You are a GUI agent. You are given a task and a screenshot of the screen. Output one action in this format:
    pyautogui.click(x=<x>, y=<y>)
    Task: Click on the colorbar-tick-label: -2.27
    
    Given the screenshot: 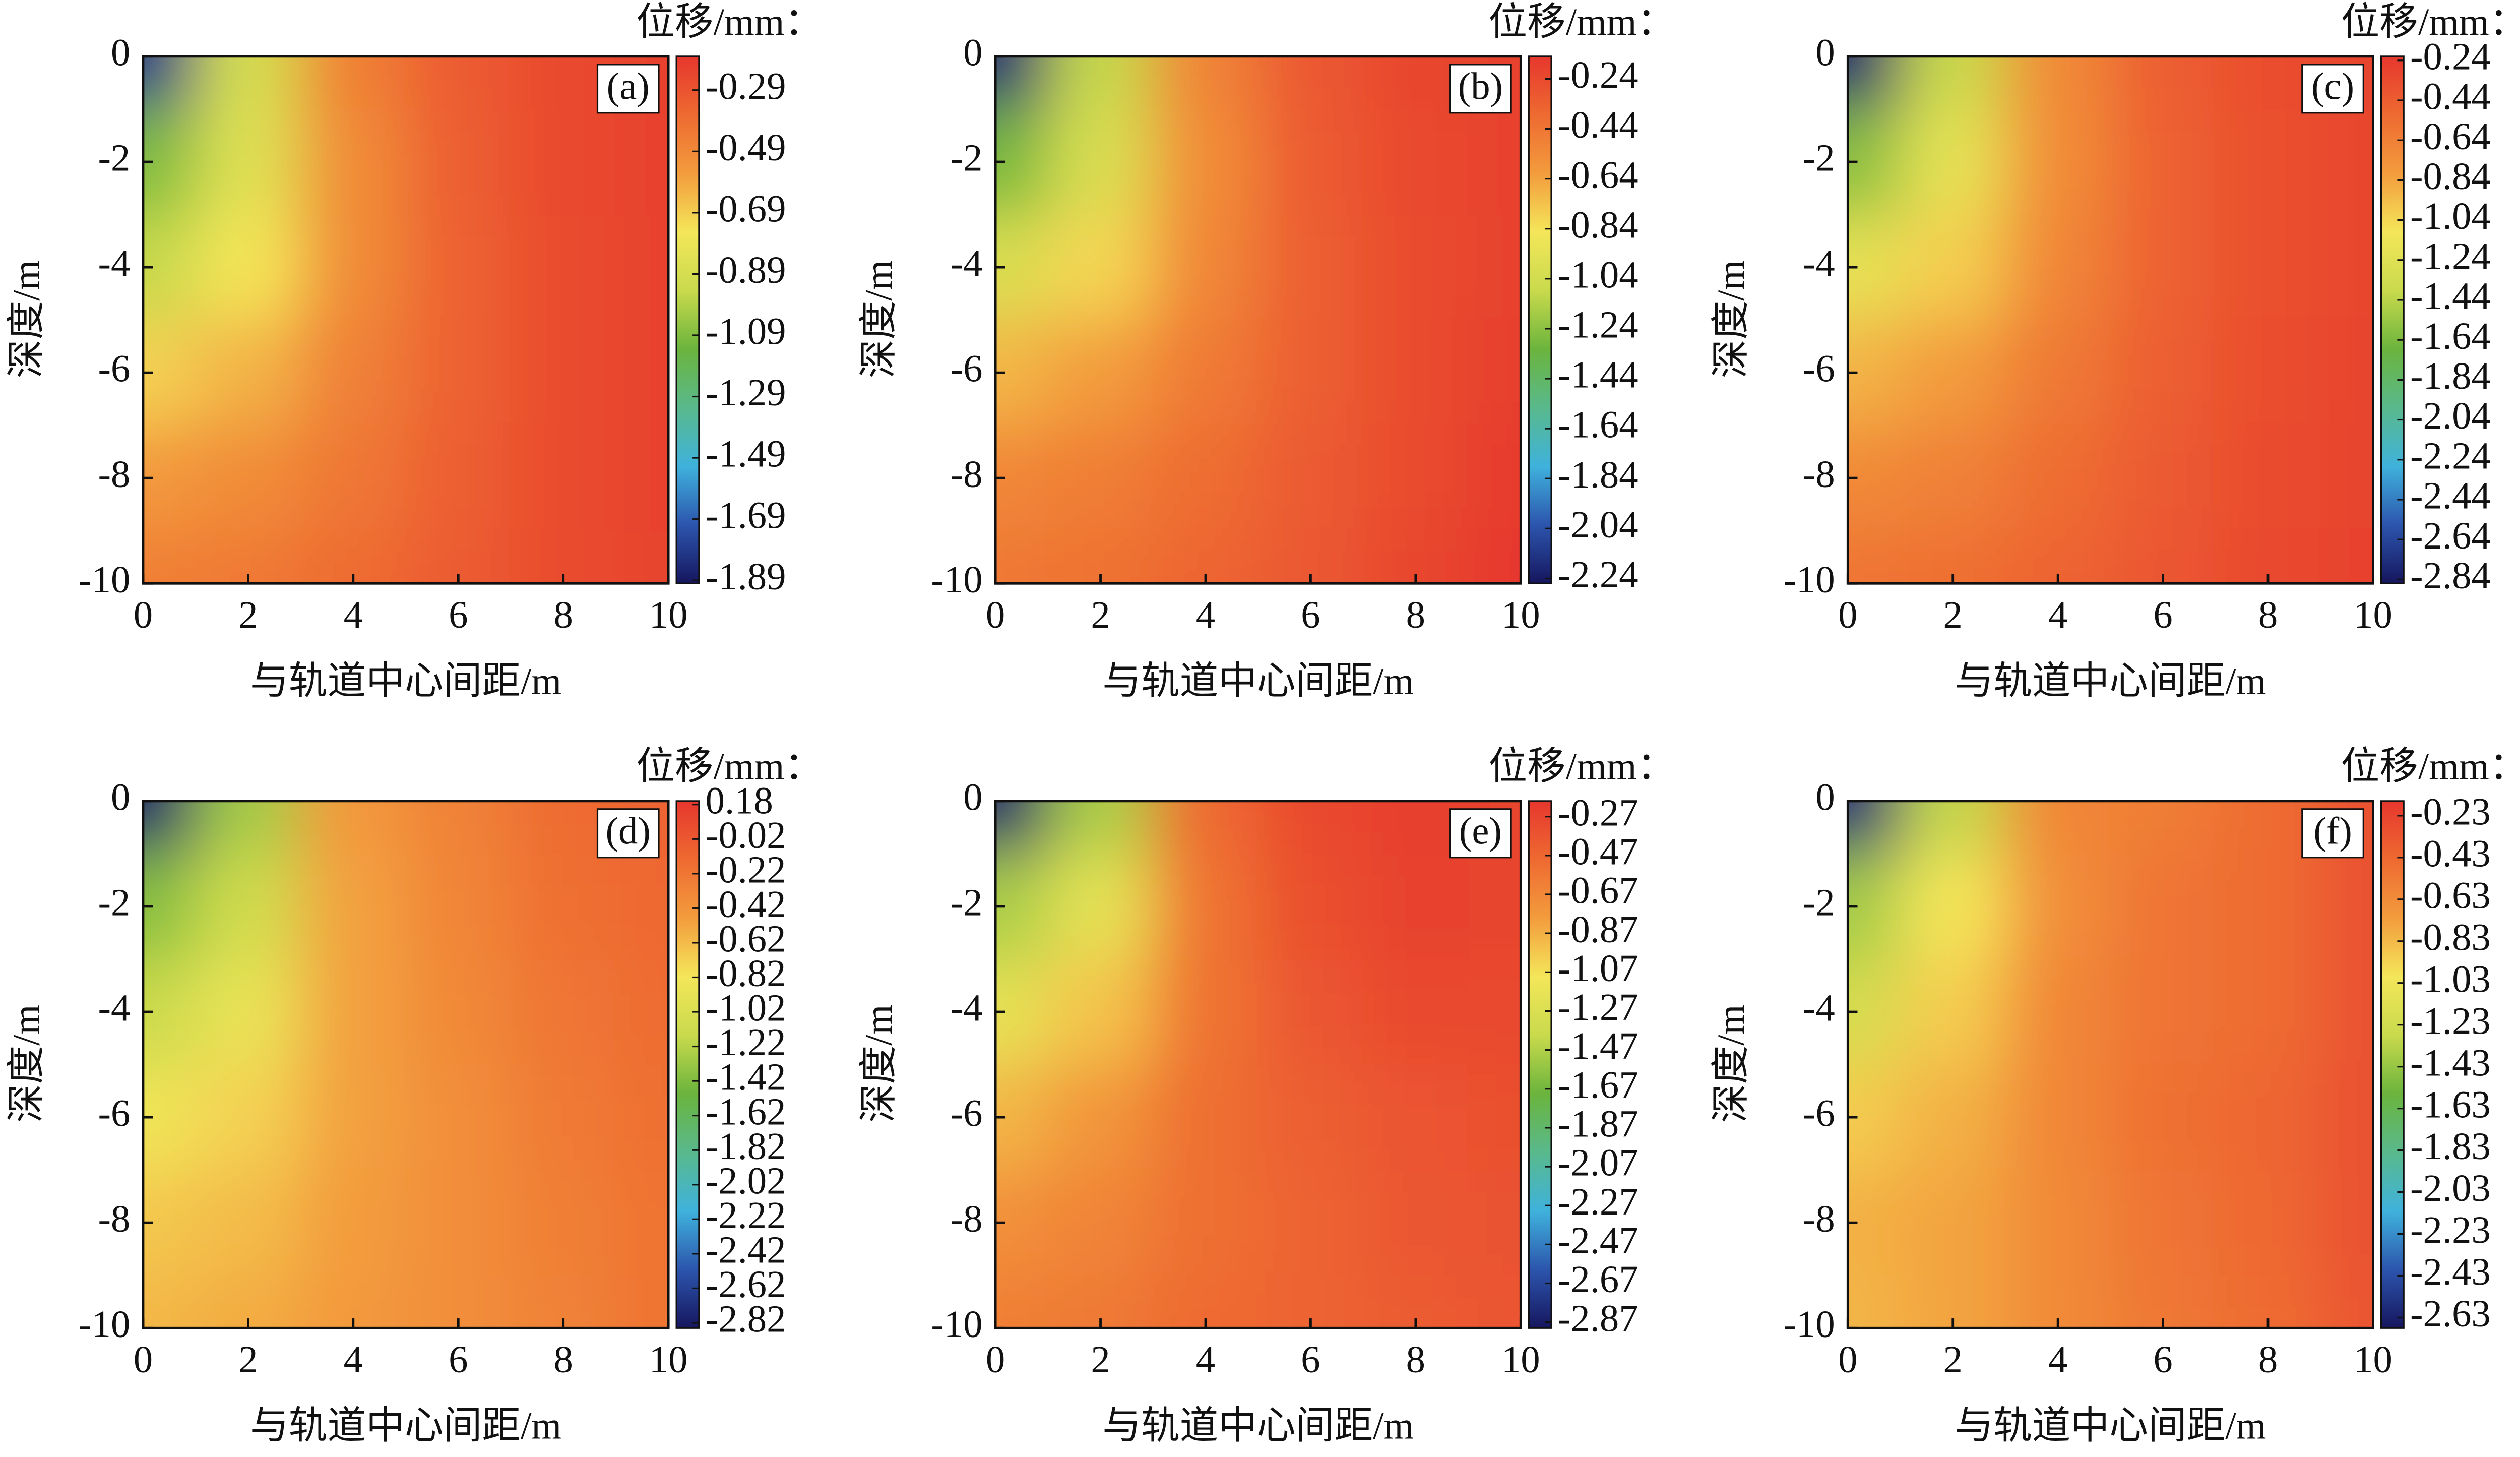 What is the action you would take?
    pyautogui.click(x=1598, y=1201)
    